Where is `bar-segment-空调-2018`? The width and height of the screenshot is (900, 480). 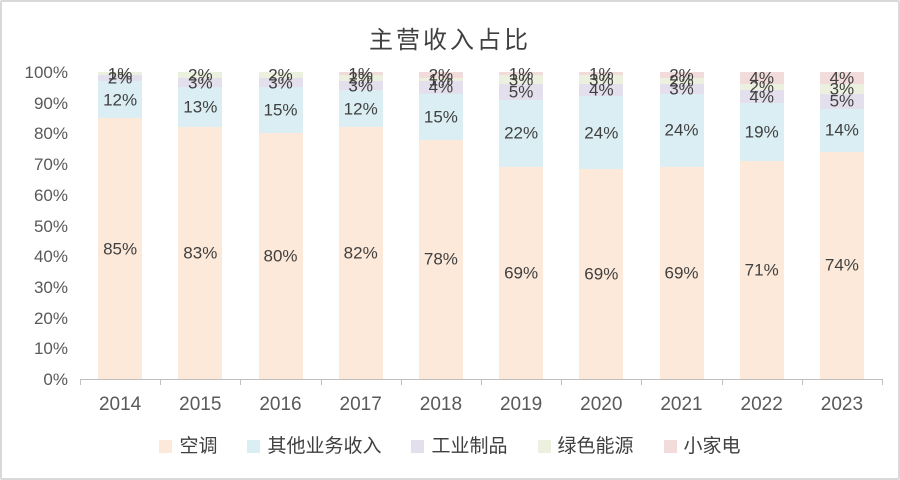
bar-segment-空调-2018 is located at coordinates (440, 259).